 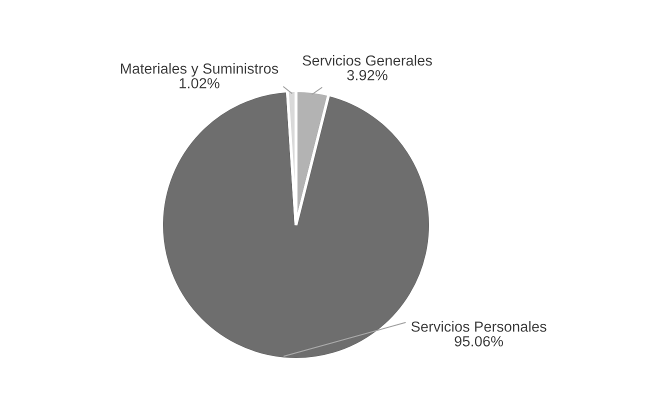 What do you see at coordinates (367, 75) in the screenshot?
I see `data-label: 3.92%` at bounding box center [367, 75].